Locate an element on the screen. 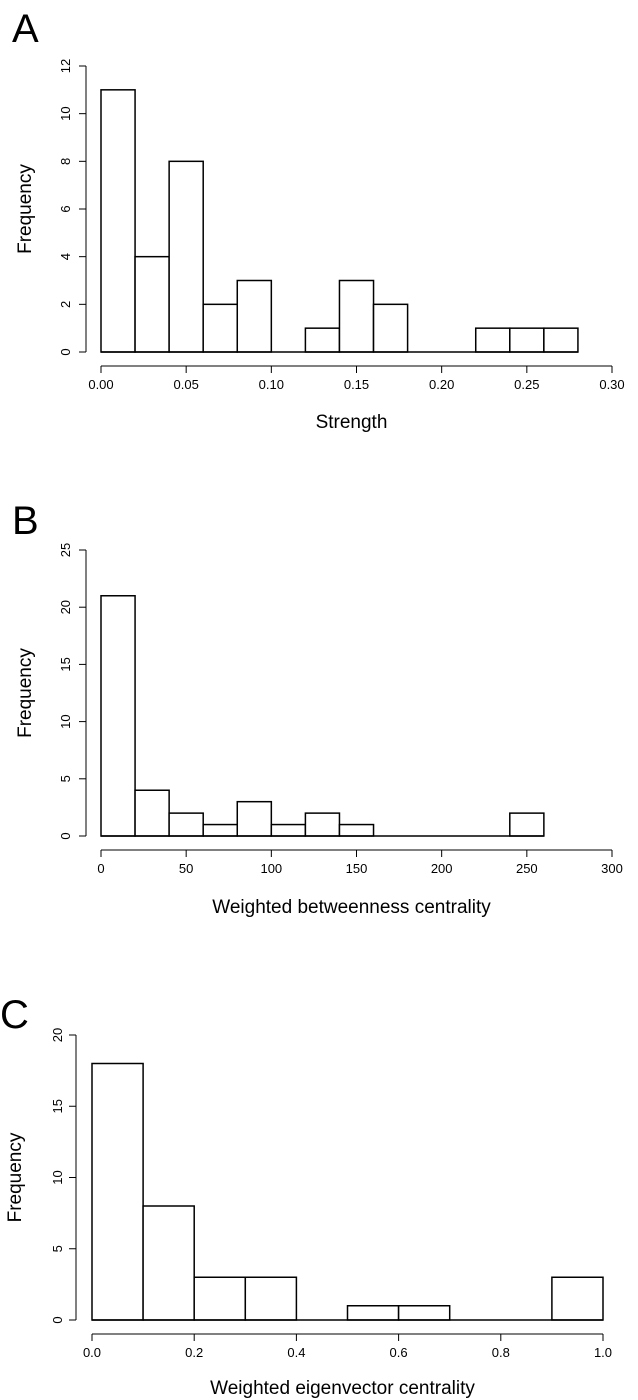 The width and height of the screenshot is (638, 1400). x-tick-label: 0.00 is located at coordinates (100, 384).